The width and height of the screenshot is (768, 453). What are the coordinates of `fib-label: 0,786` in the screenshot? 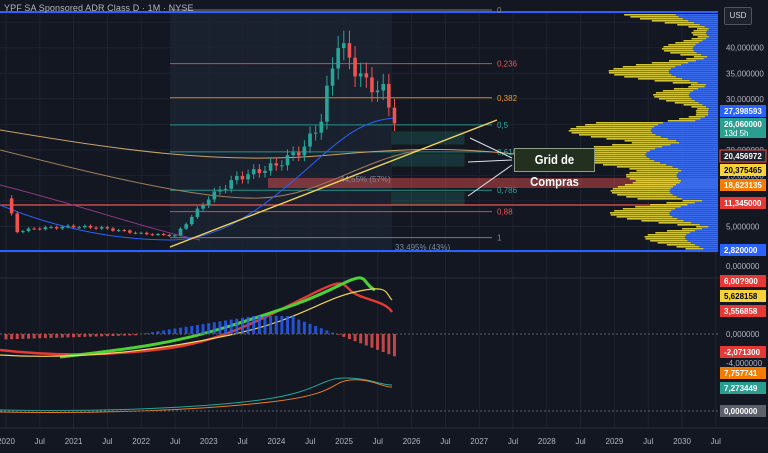 It's located at (507, 190).